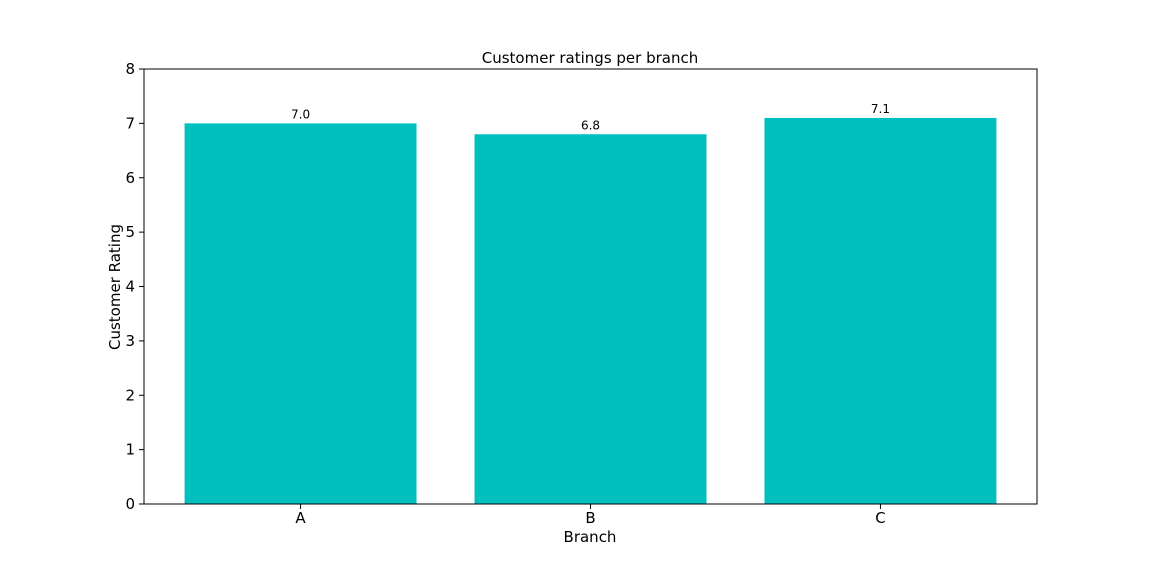 The image size is (1152, 576). Describe the element at coordinates (130, 341) in the screenshot. I see `y-tick-label: 3` at that location.